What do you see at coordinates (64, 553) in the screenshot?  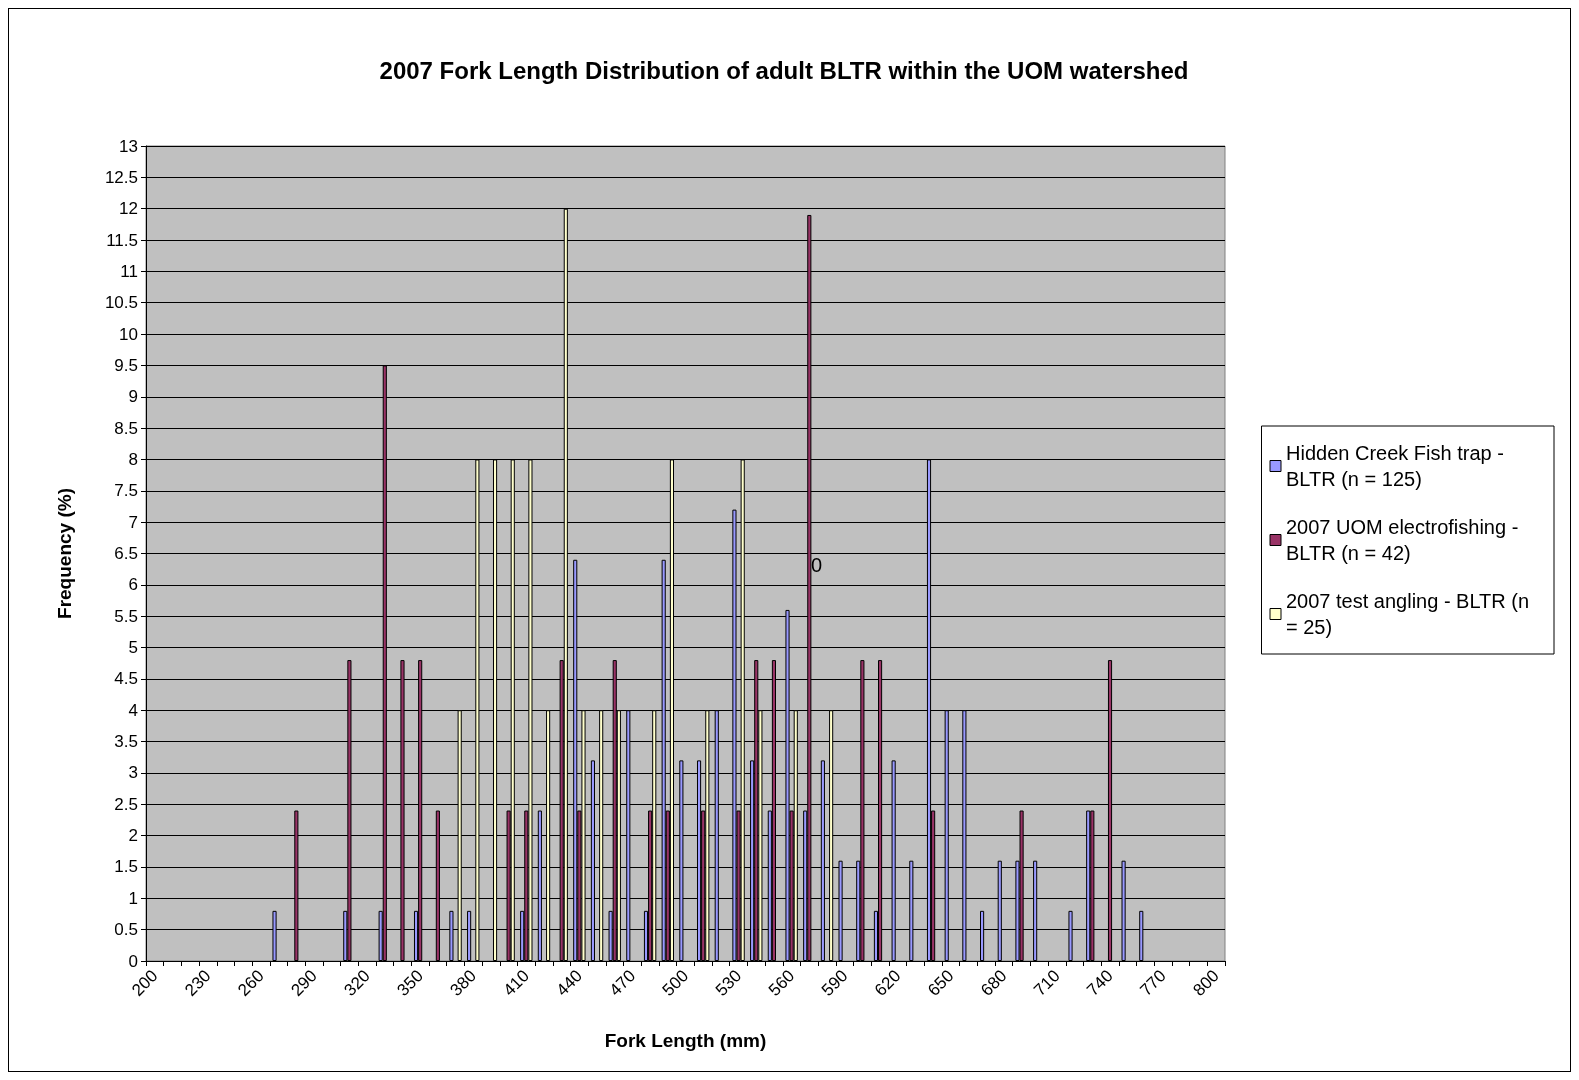 I see `y-axis-title: Frequency (%)` at bounding box center [64, 553].